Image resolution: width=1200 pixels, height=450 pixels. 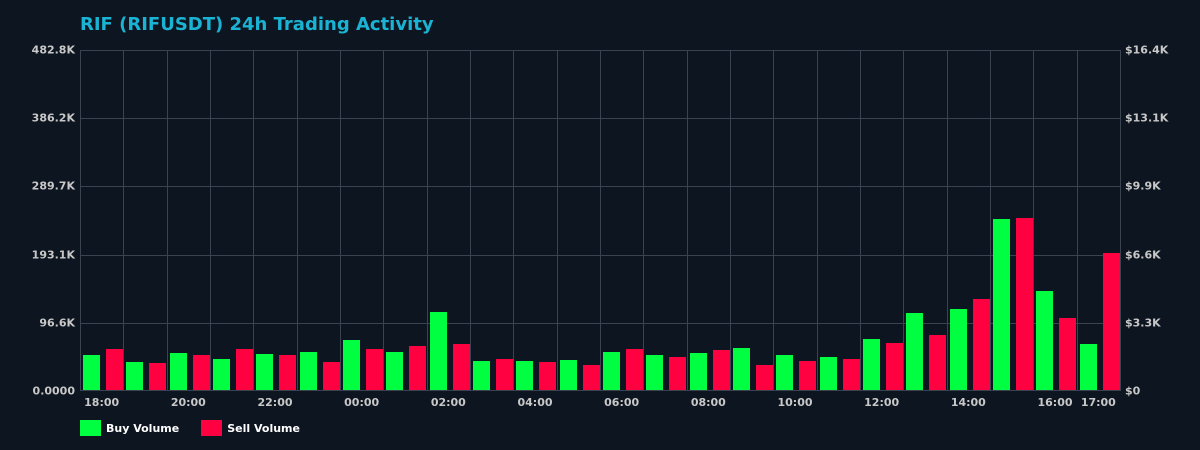 What do you see at coordinates (53, 255) in the screenshot?
I see `y-tick-label: 193.1K` at bounding box center [53, 255].